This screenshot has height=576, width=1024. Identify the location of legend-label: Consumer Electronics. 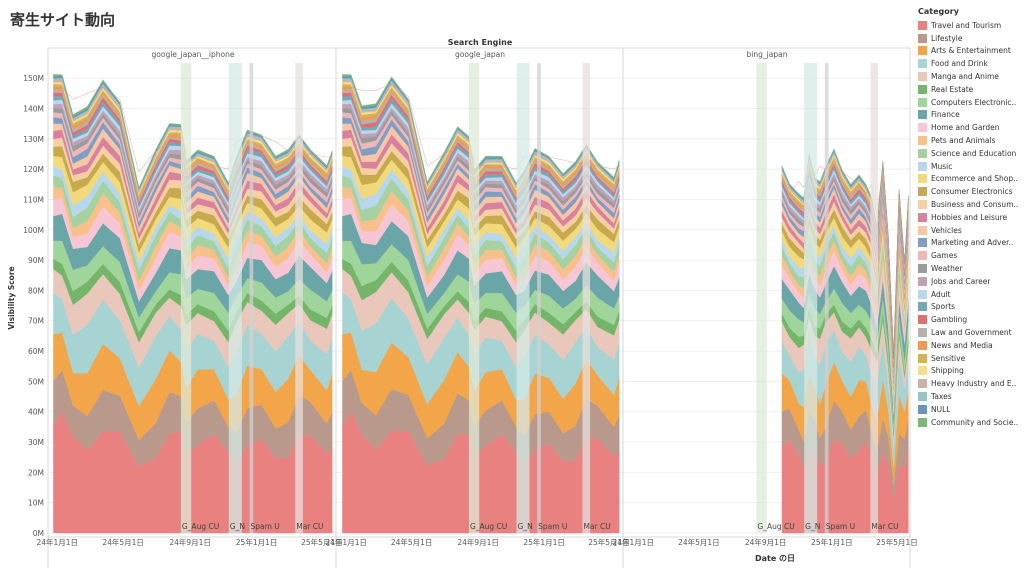
(972, 192).